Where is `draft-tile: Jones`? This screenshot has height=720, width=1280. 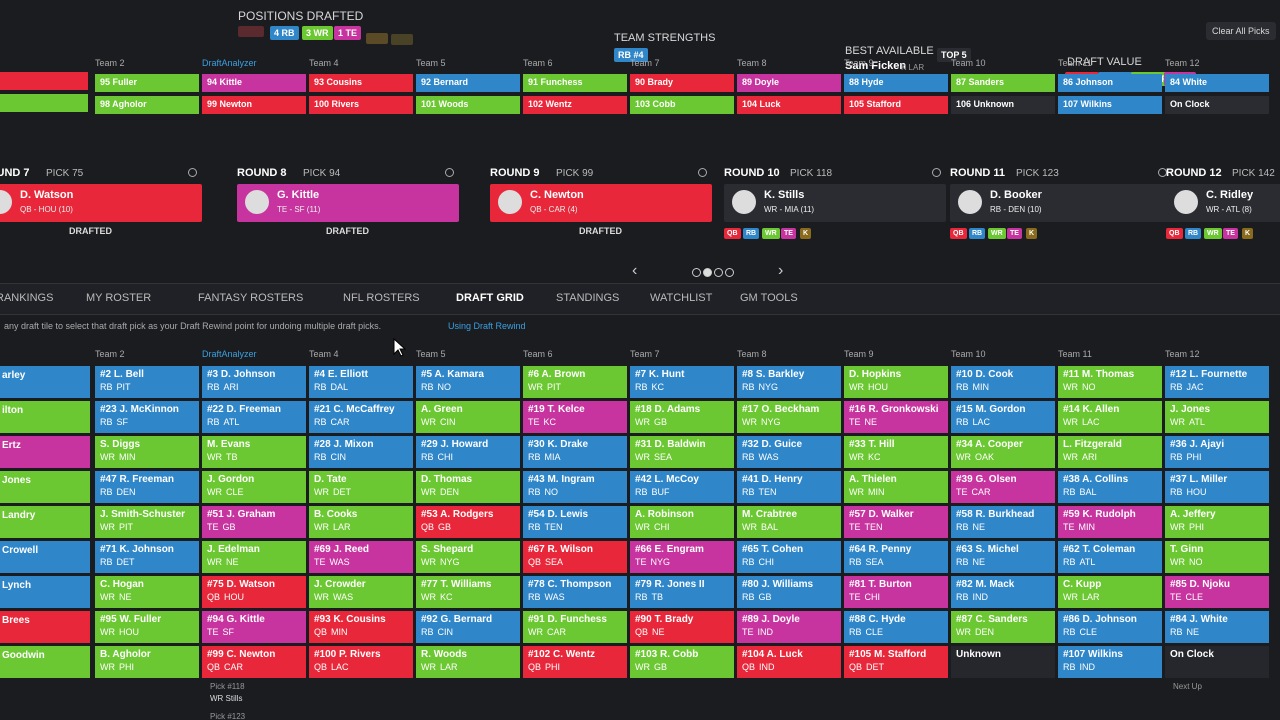 draft-tile: Jones is located at coordinates (45, 487).